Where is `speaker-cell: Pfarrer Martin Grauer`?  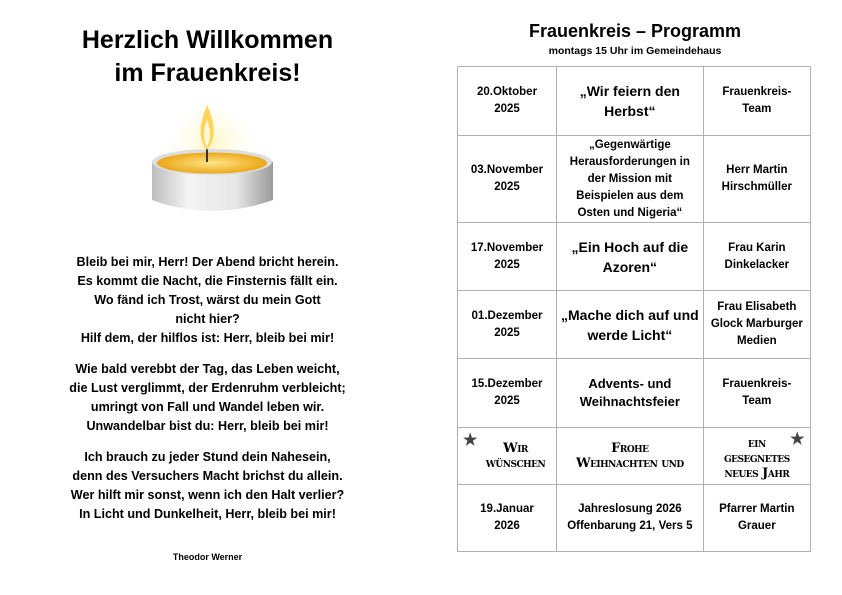 speaker-cell: Pfarrer Martin Grauer is located at coordinates (757, 518).